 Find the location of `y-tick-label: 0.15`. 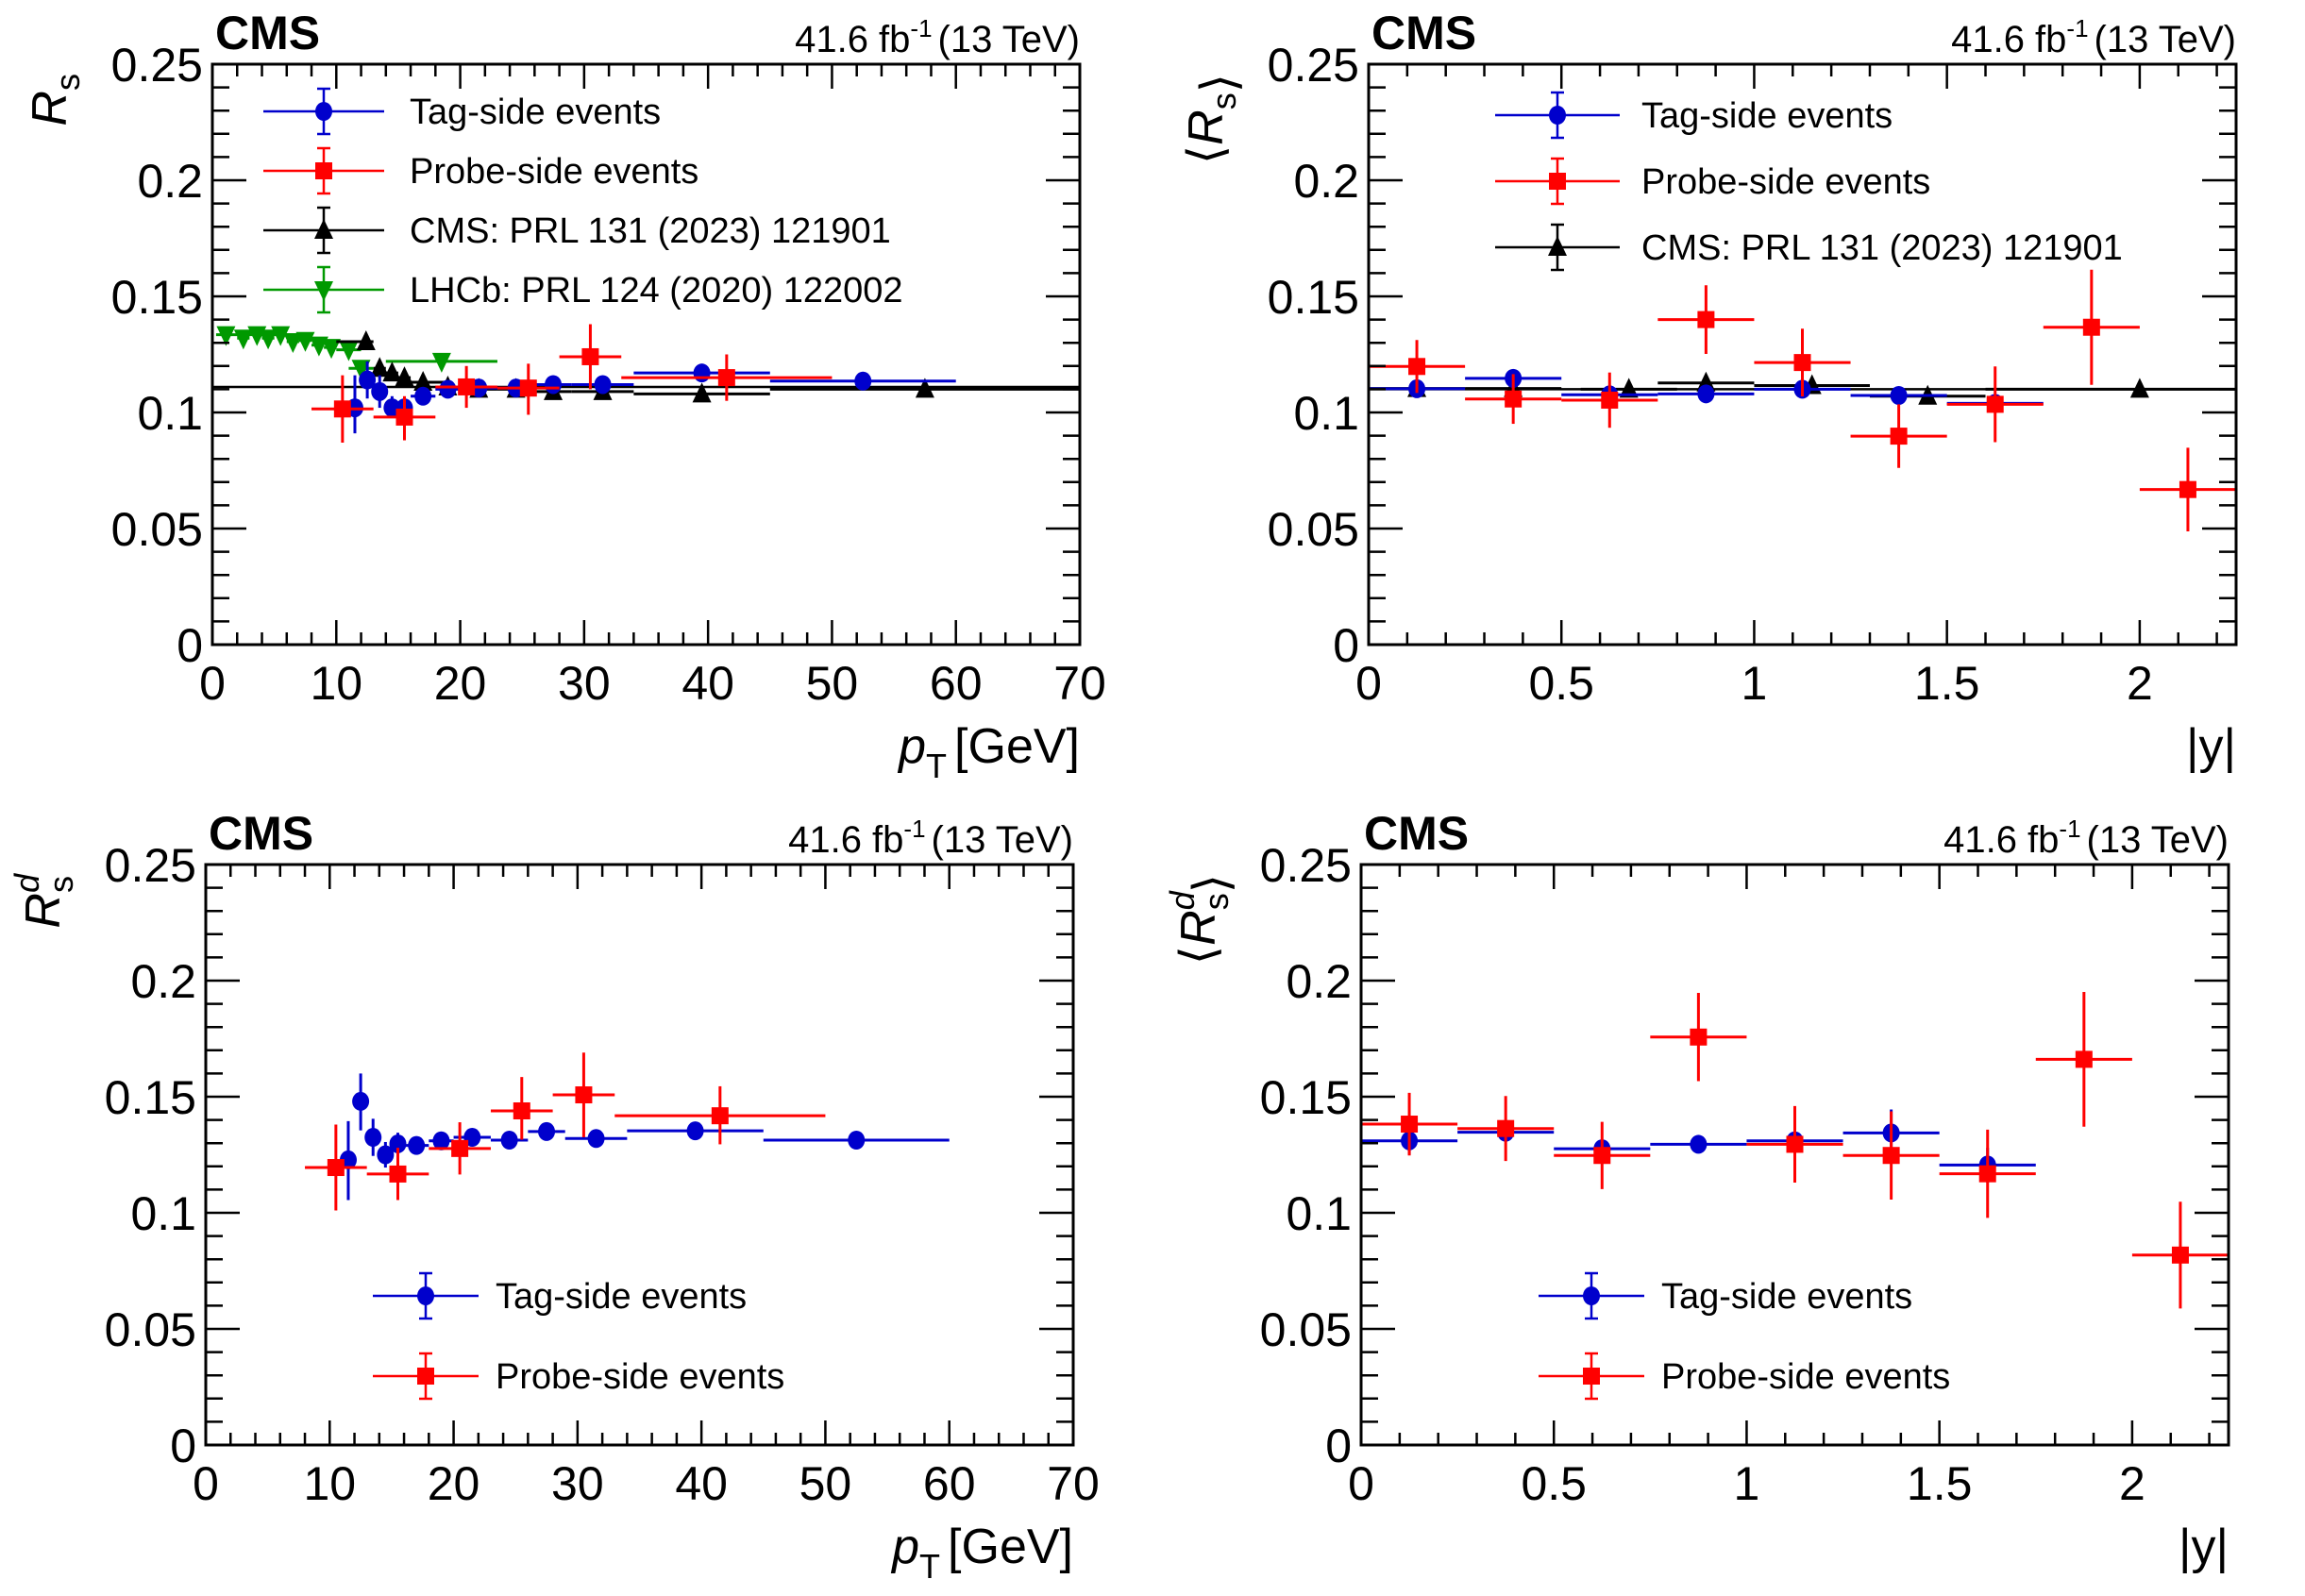

y-tick-label: 0.15 is located at coordinates (157, 297).